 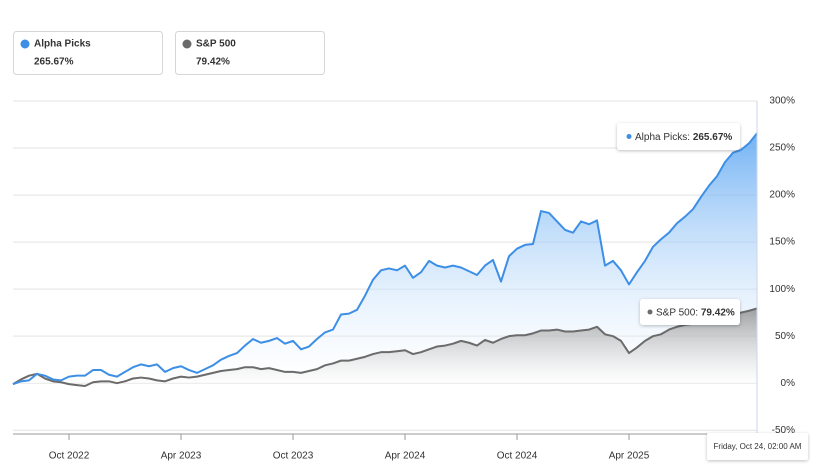 What do you see at coordinates (517, 456) in the screenshot?
I see `x-tick-label: Oct 2024` at bounding box center [517, 456].